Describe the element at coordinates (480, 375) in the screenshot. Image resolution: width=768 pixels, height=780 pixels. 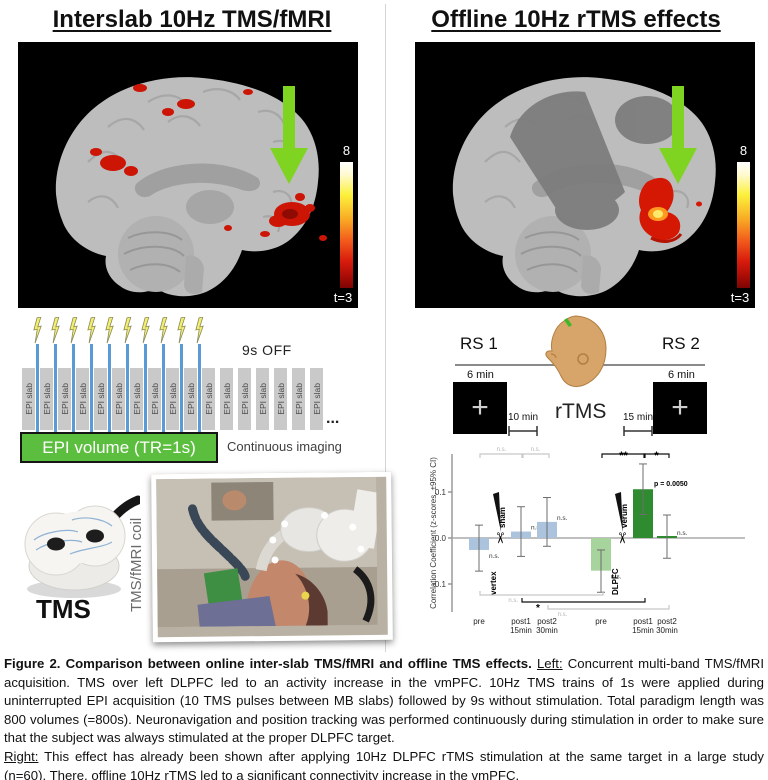
I see `rs1-duration: 6 min` at that location.